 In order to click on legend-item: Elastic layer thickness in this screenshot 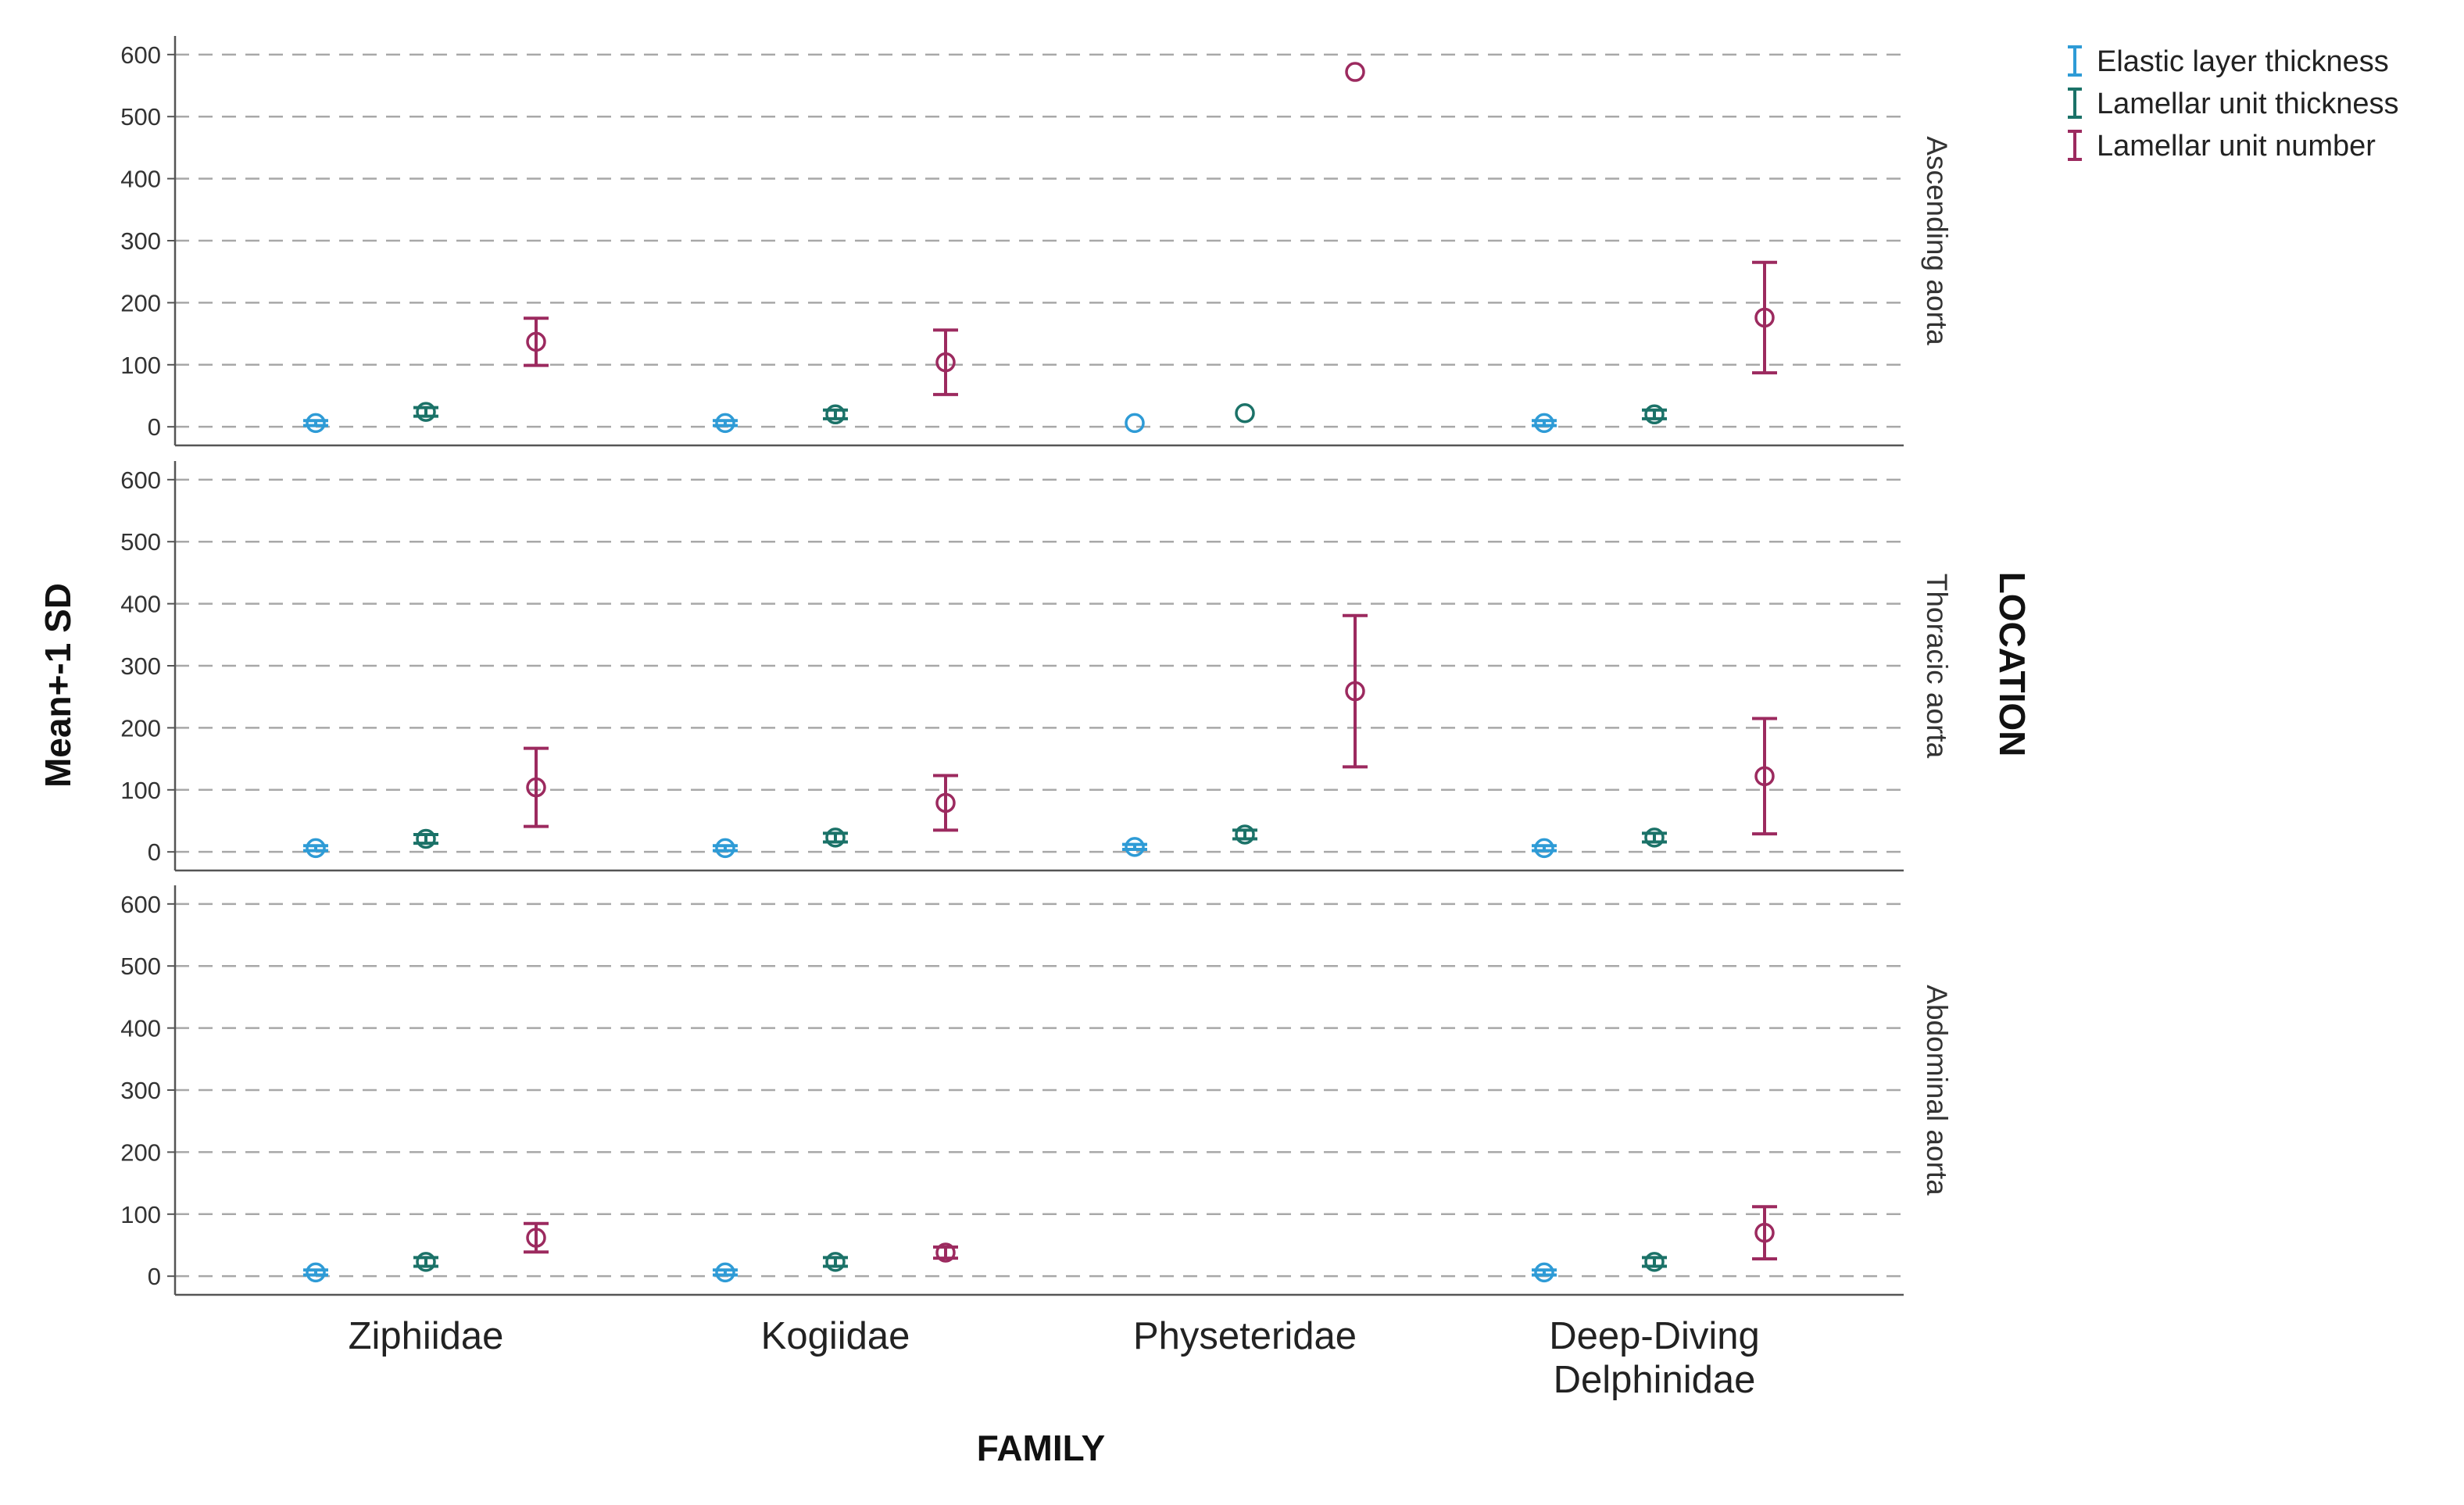, I will do `click(2228, 61)`.